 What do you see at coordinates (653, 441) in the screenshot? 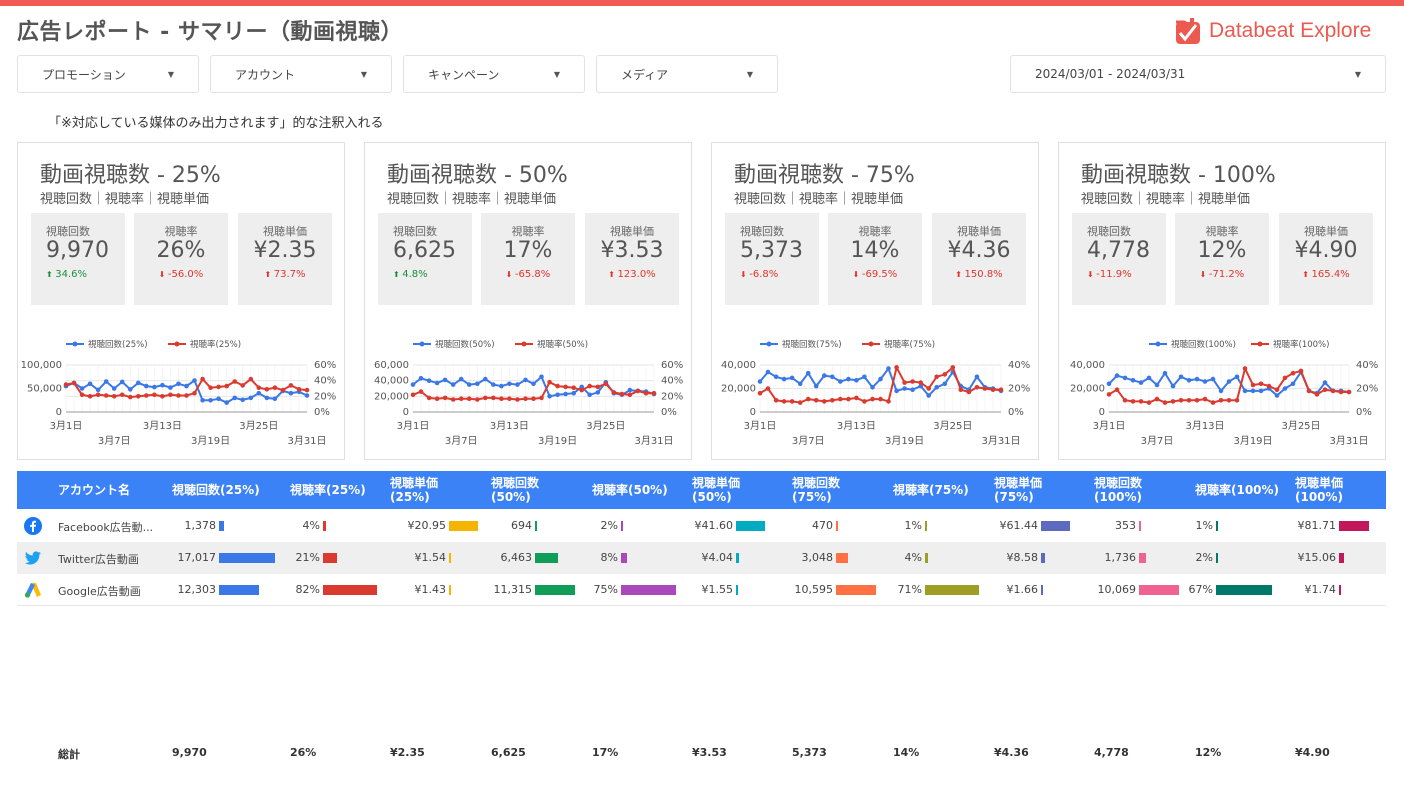
I see `x-tick: 3月31日` at bounding box center [653, 441].